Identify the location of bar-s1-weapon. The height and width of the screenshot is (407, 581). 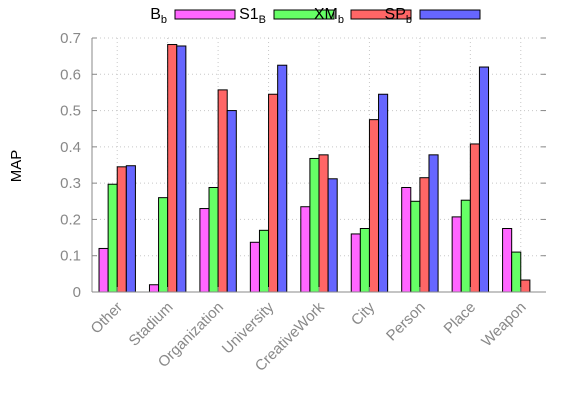
(516, 272).